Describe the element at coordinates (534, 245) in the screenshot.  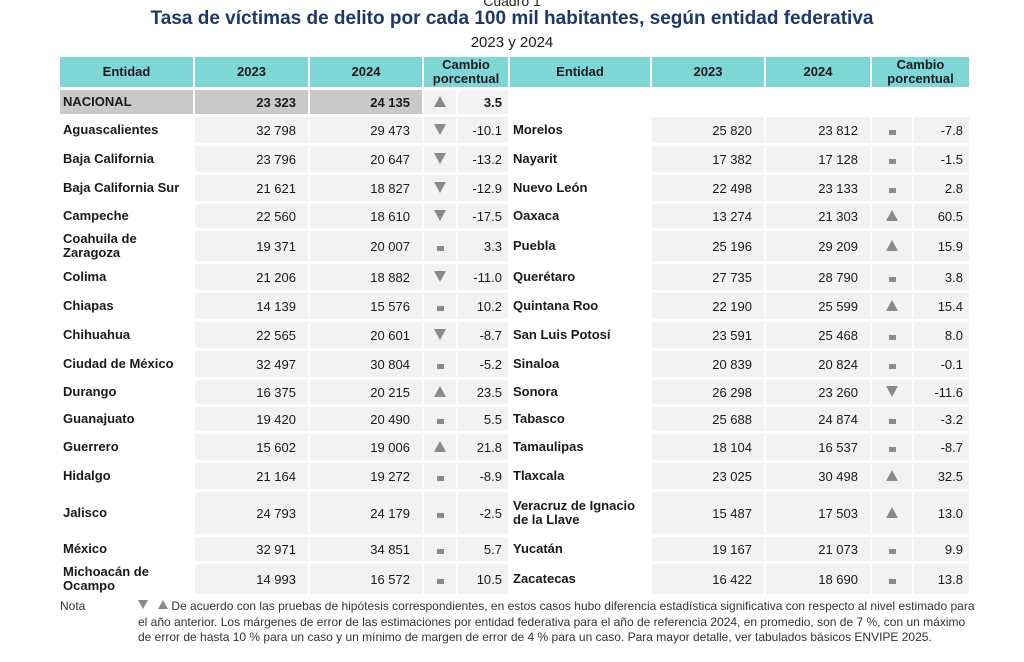
I see `entity-name: Puebla` at that location.